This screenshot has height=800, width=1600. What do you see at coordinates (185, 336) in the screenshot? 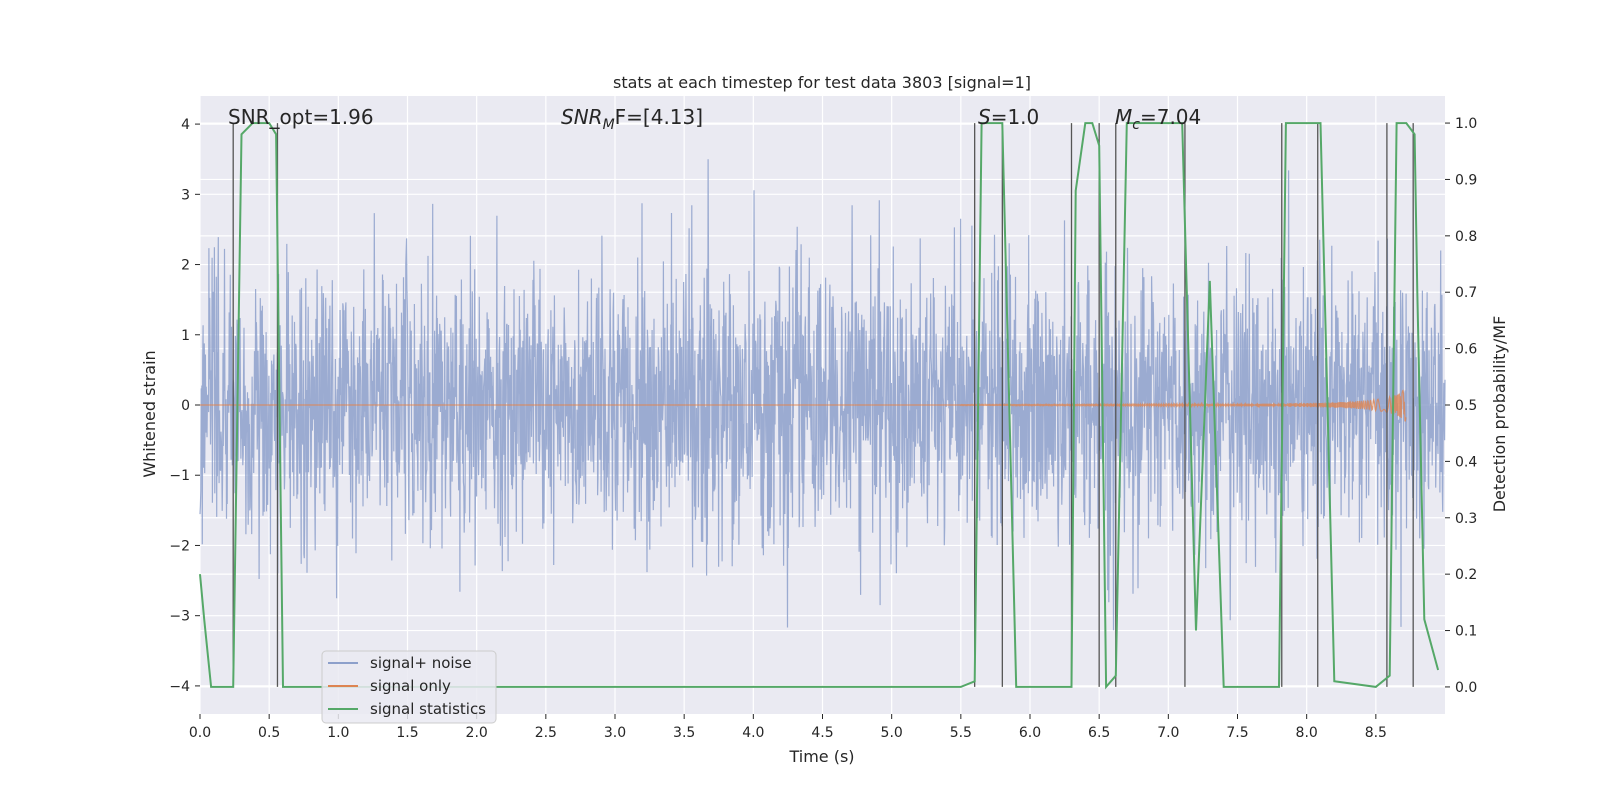
I see `y-tick-label: 1` at bounding box center [185, 336].